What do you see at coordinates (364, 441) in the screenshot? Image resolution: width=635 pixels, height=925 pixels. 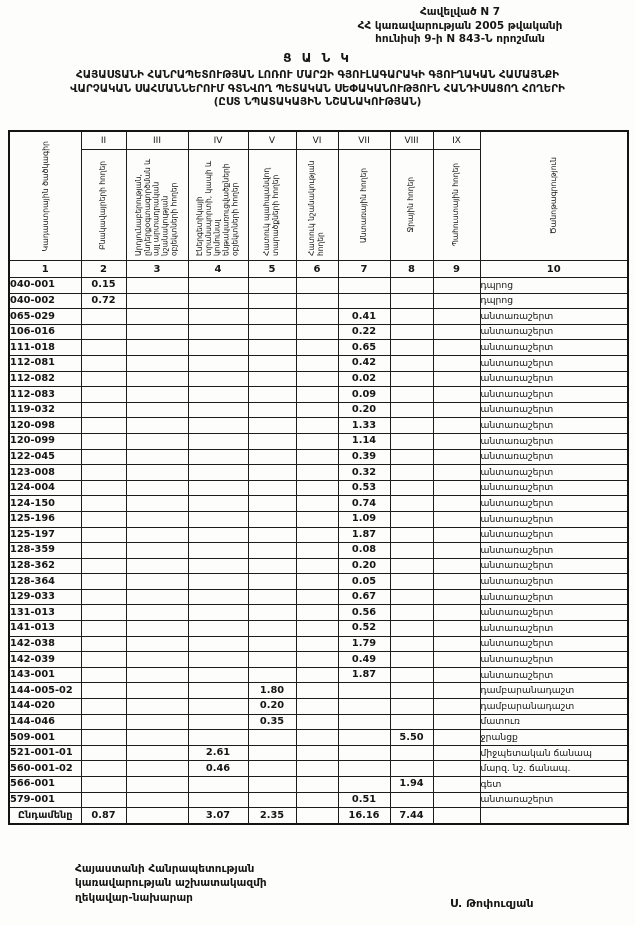 I see `cell-value: 1.14` at bounding box center [364, 441].